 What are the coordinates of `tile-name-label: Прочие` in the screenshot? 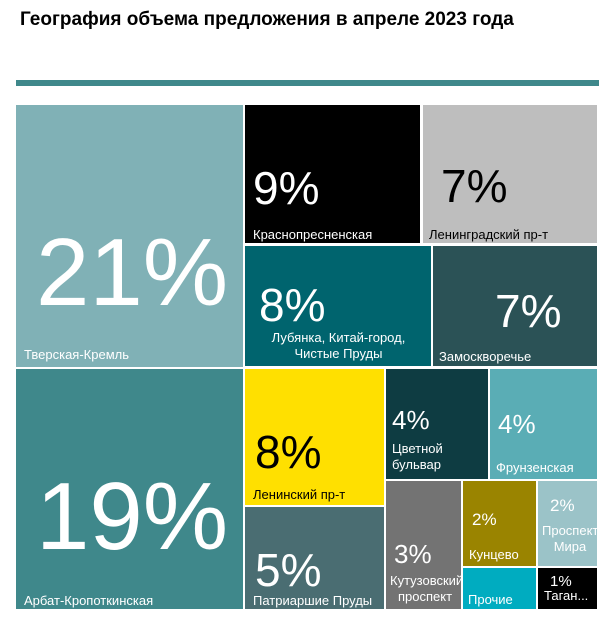 It's located at (490, 599).